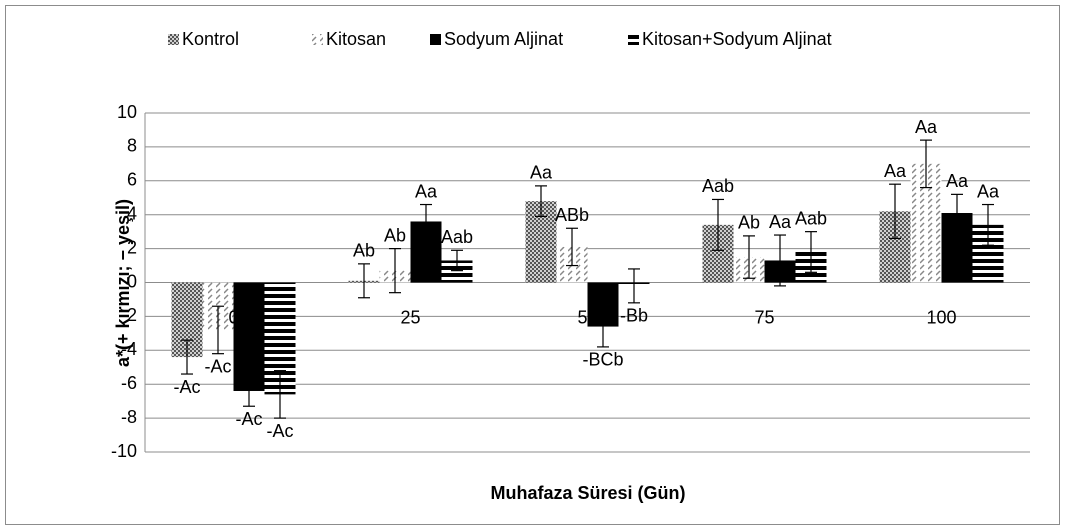 Image resolution: width=1066 pixels, height=531 pixels. What do you see at coordinates (356, 39) in the screenshot?
I see `legend-label: Kitosan` at bounding box center [356, 39].